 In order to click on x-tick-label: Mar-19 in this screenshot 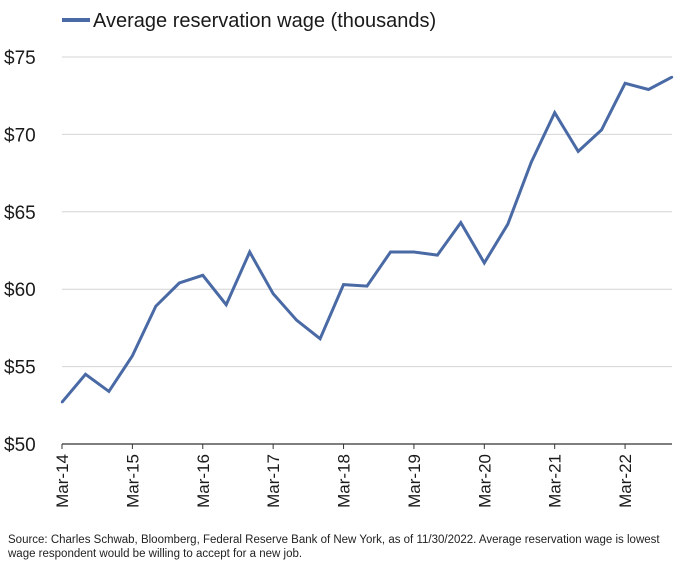, I will do `click(414, 481)`.